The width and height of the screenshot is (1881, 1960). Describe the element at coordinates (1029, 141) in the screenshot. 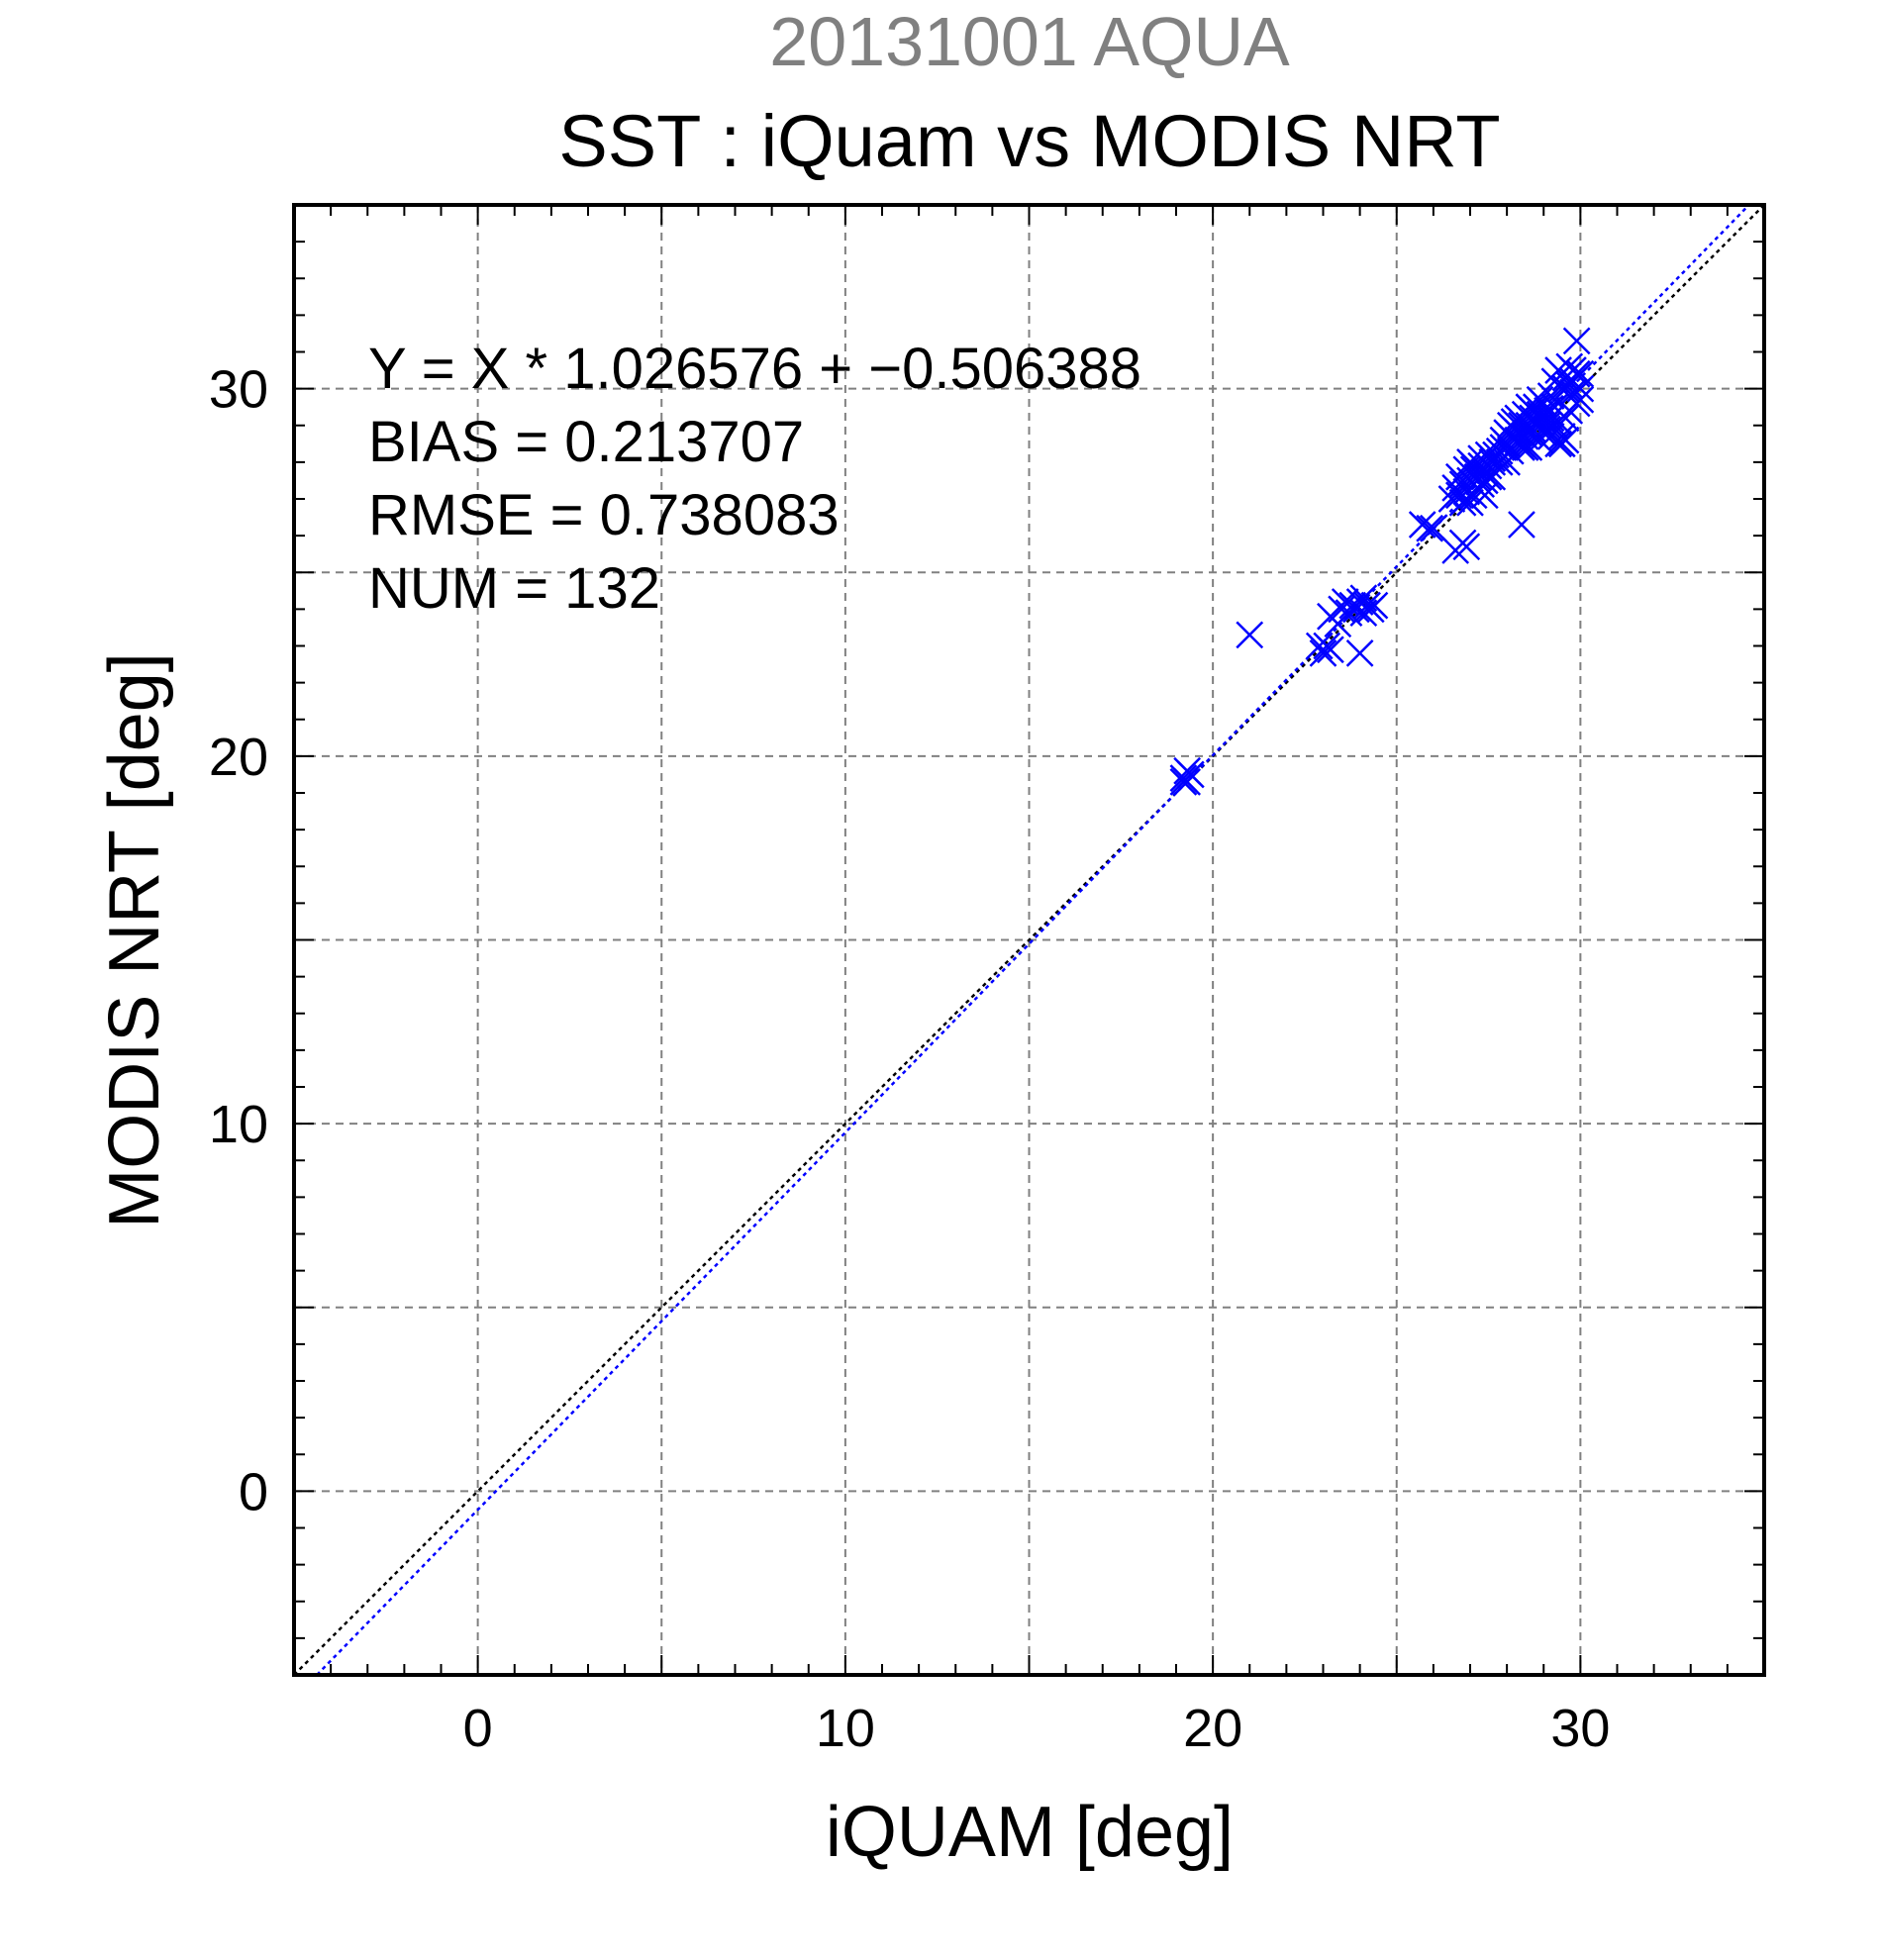

I see `chart-title: SST : iQuam vs MODIS NRT` at that location.